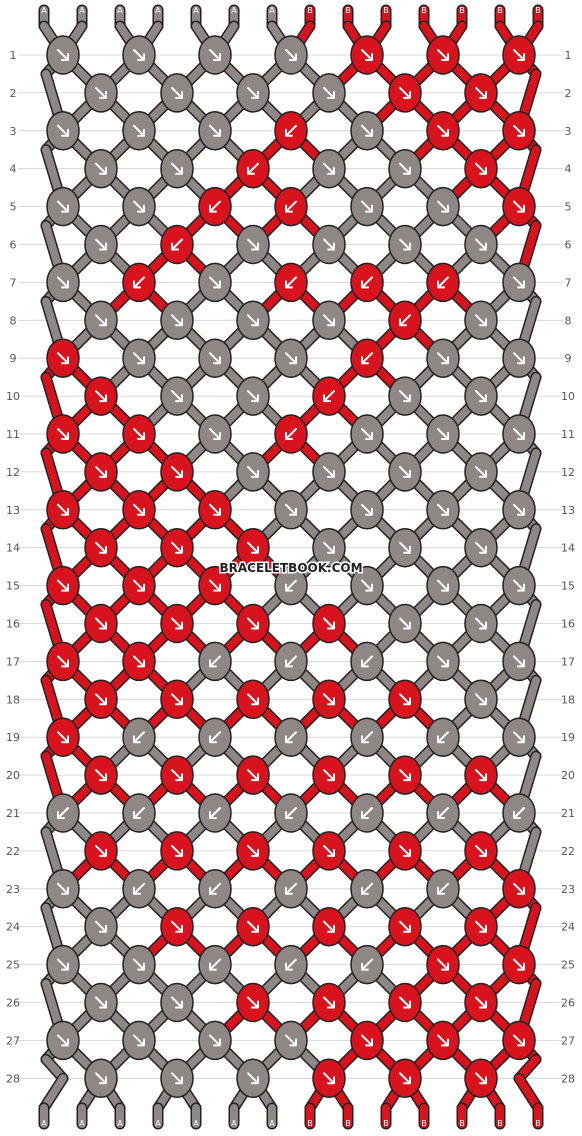 The height and width of the screenshot is (1136, 582). What do you see at coordinates (13, 1003) in the screenshot?
I see `row-number-left: 26` at bounding box center [13, 1003].